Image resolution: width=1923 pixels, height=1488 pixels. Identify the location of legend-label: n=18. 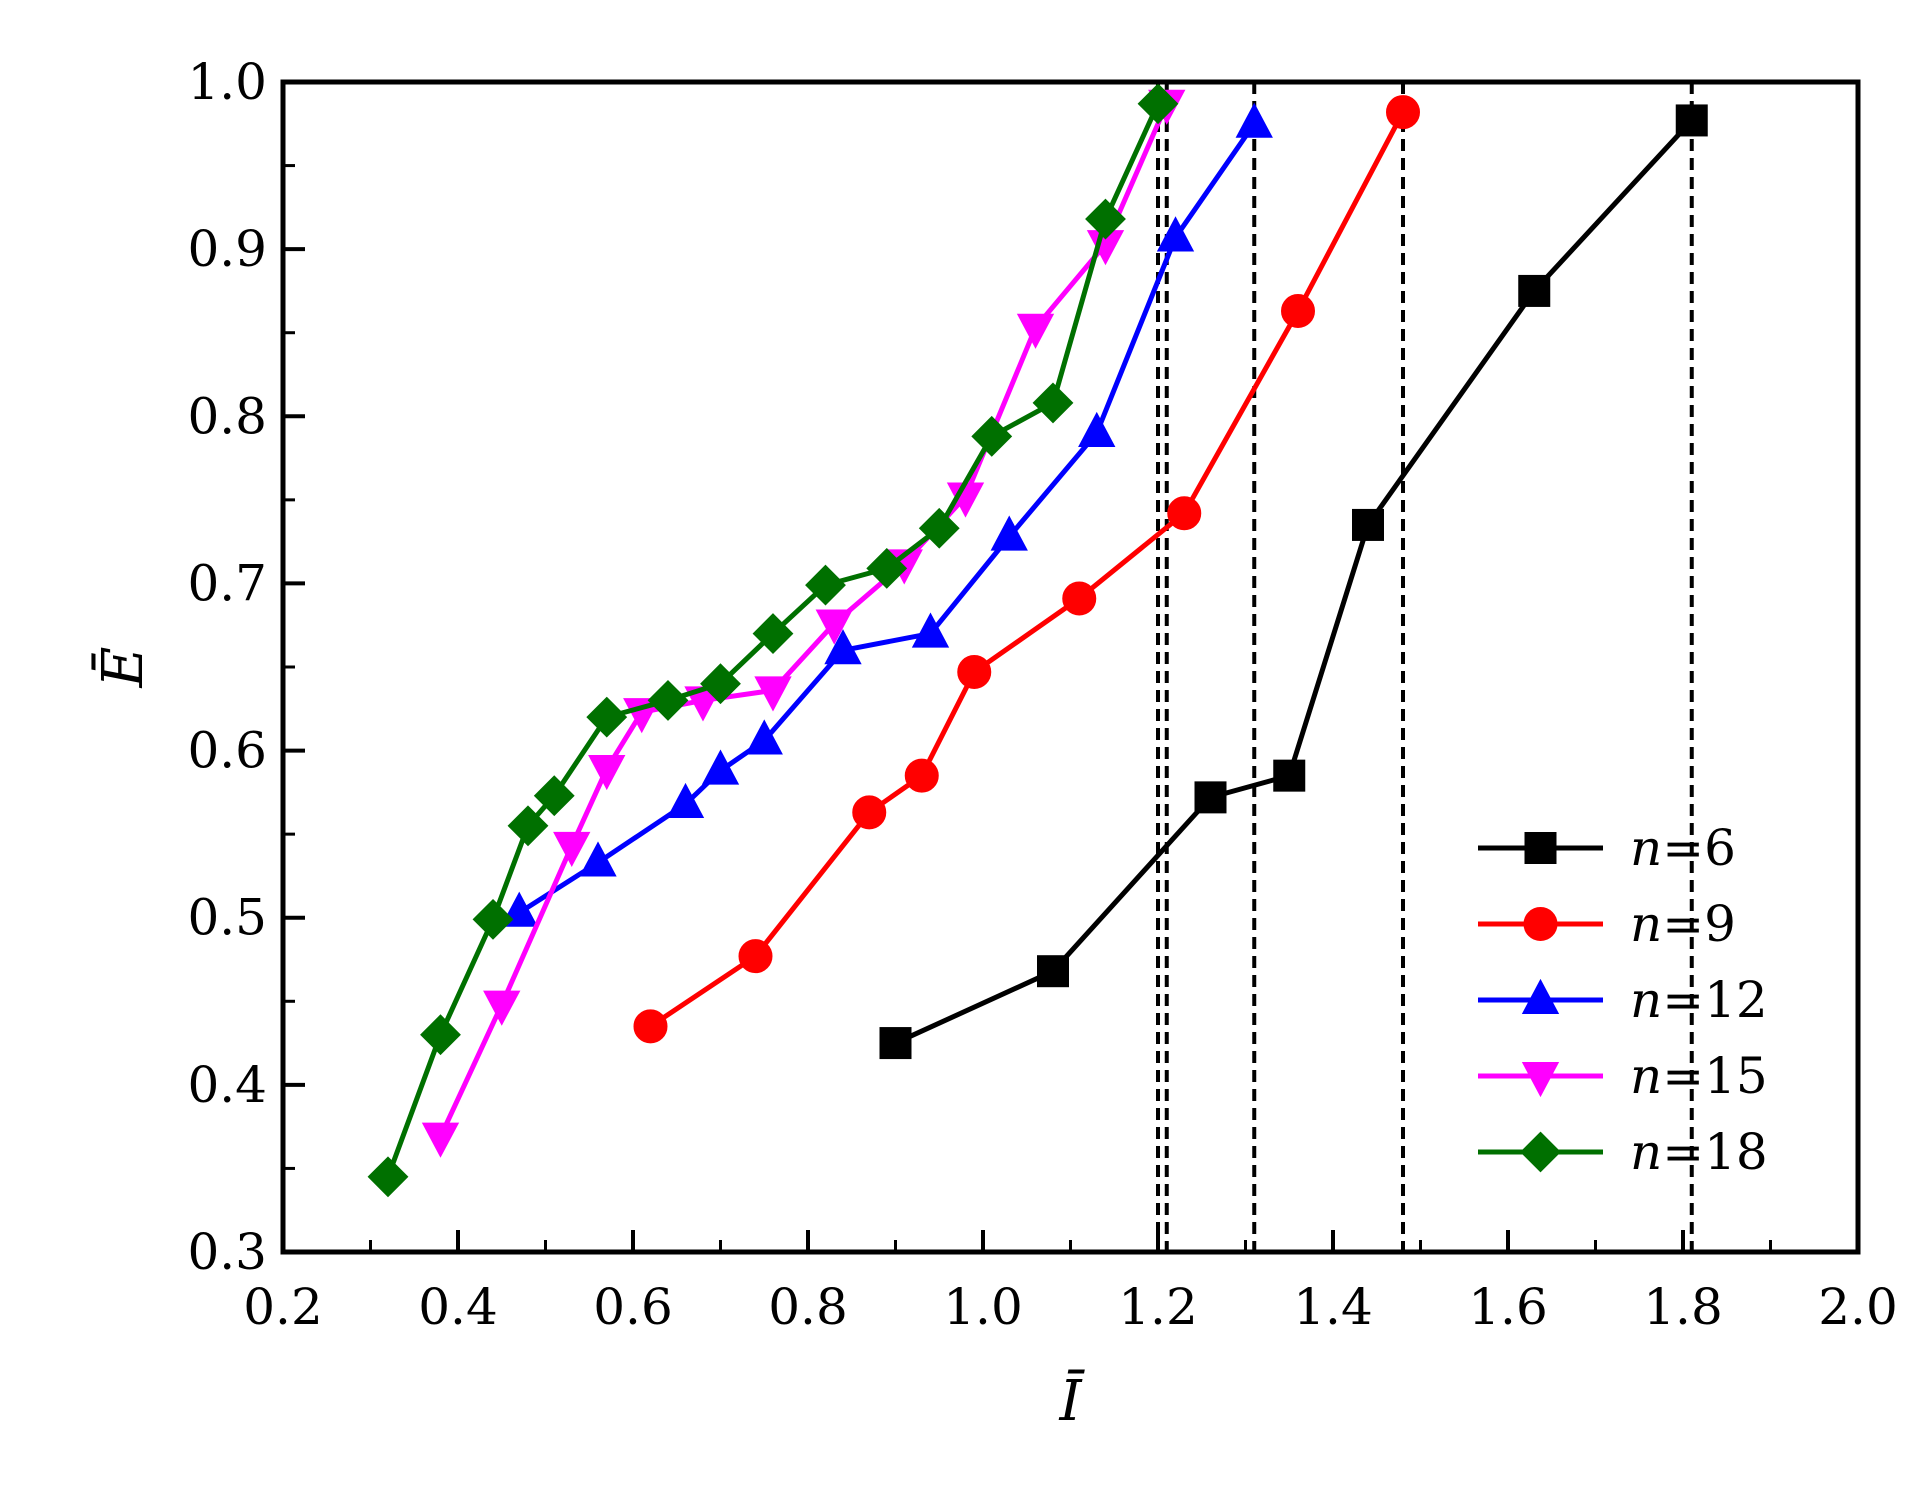
(1699, 1152).